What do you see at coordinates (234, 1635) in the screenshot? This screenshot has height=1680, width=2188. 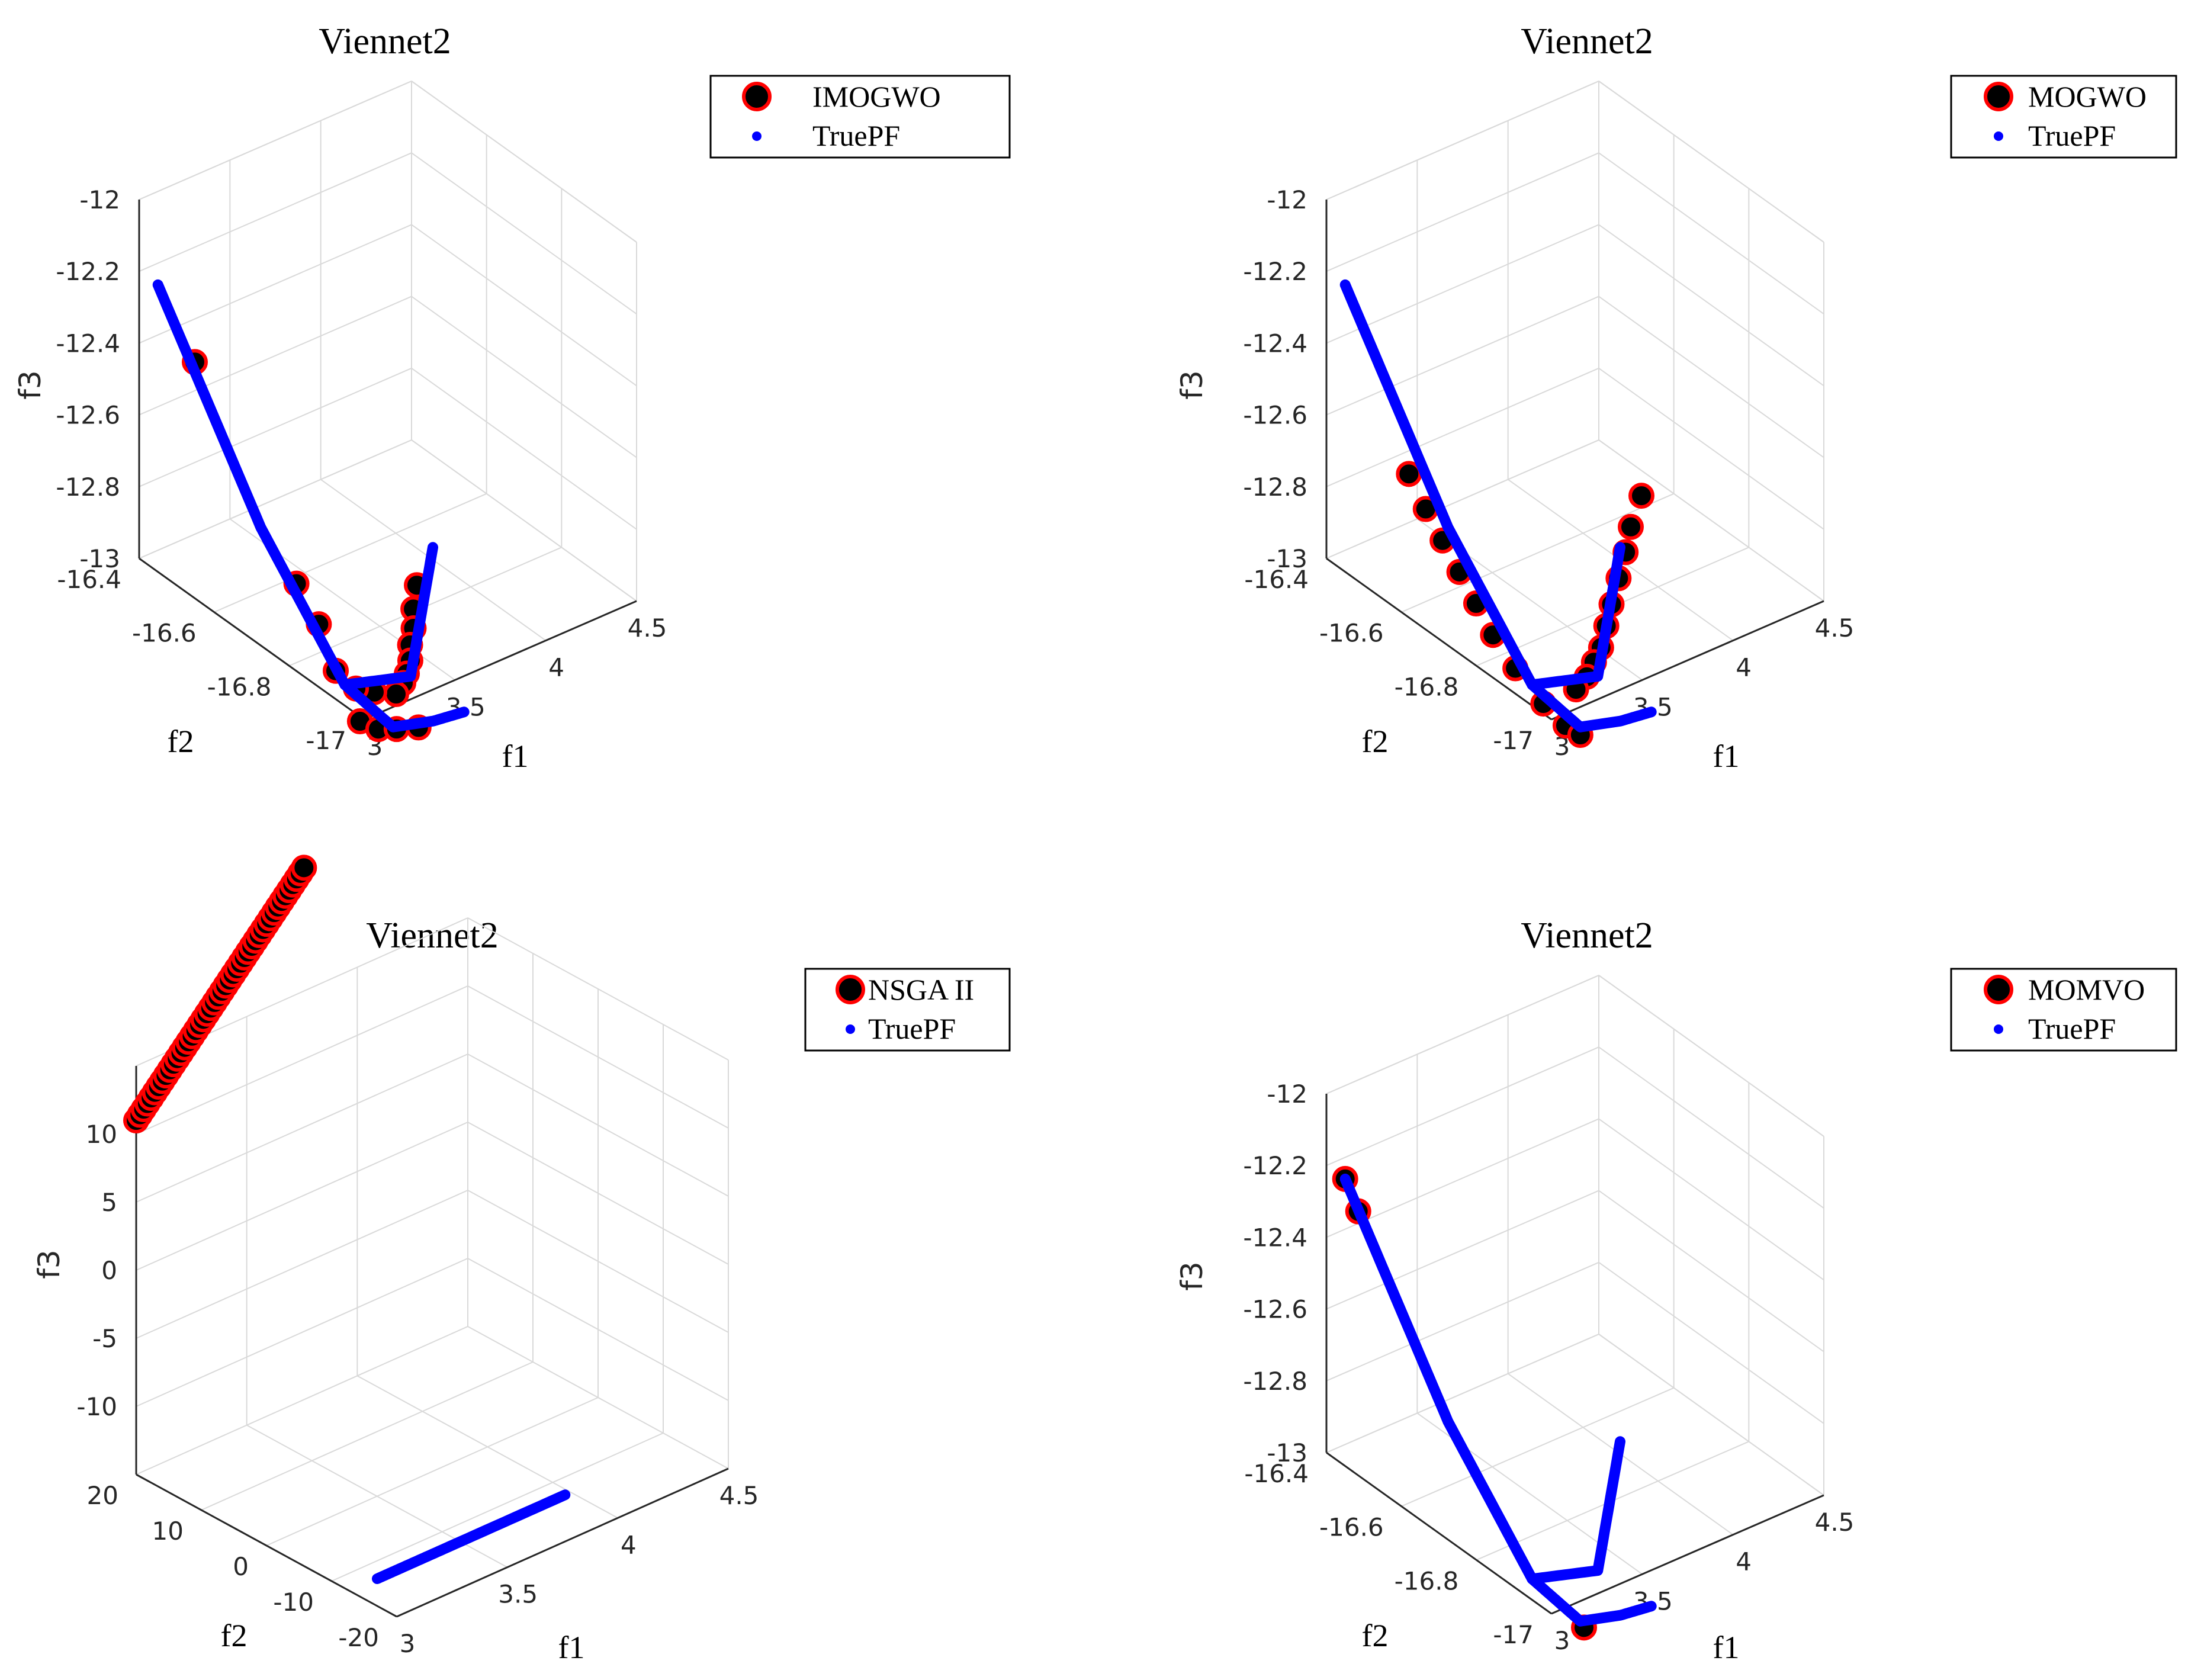 I see `y-axis-label: f2` at bounding box center [234, 1635].